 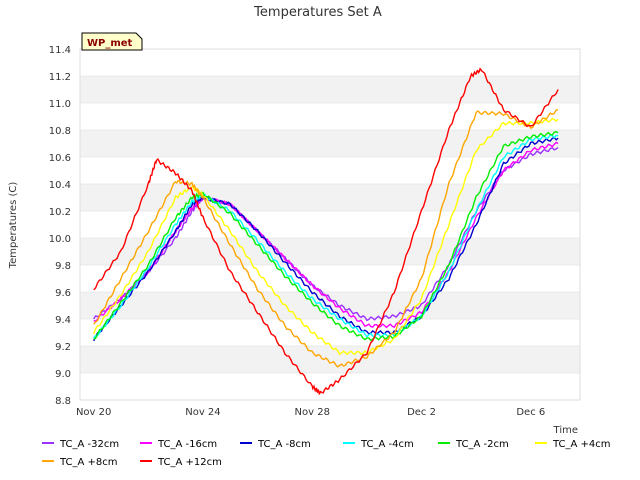 What do you see at coordinates (63, 401) in the screenshot?
I see `y-tick-label: 8.8` at bounding box center [63, 401].